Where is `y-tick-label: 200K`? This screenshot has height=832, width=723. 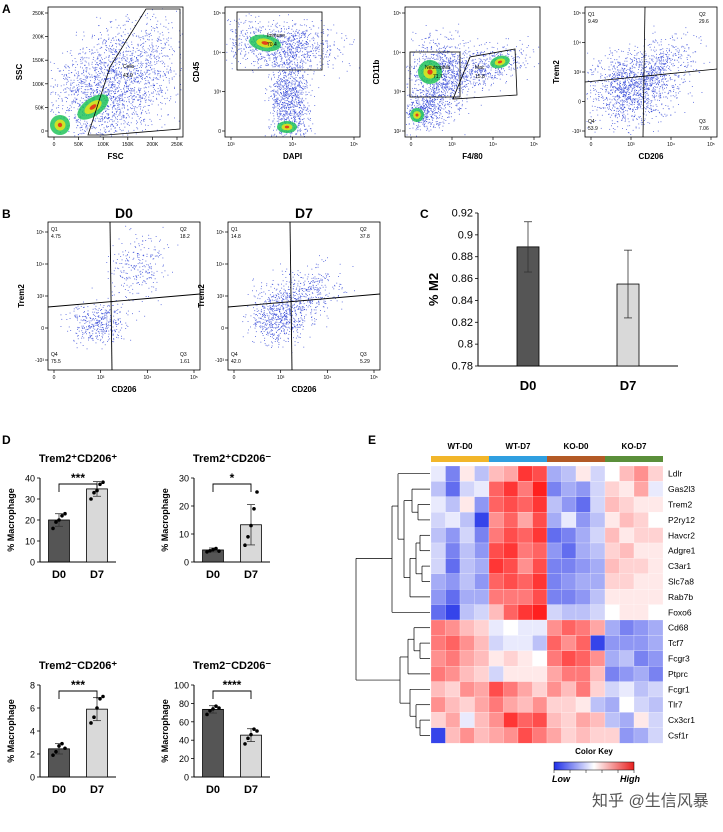 y-tick-label: 200K is located at coordinates (38, 38).